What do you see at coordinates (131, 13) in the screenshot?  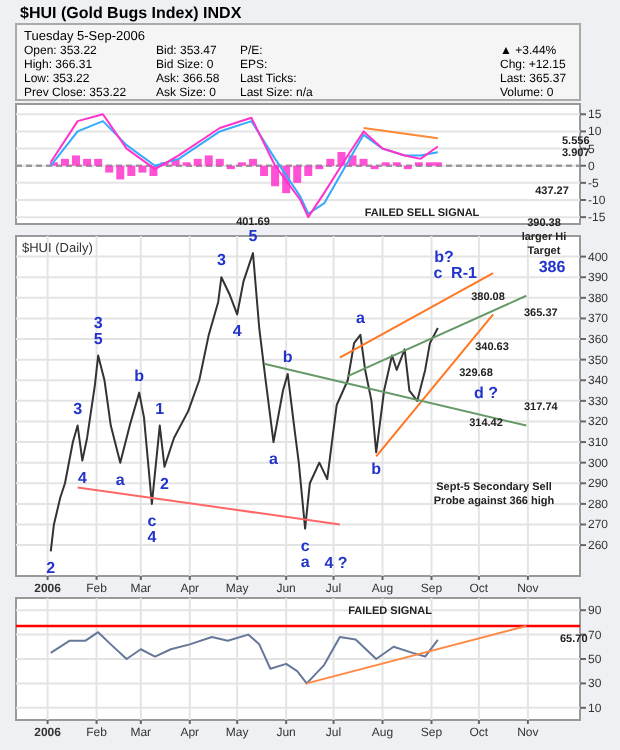 I see `text: $HUI (Gold Bugs Index) INDX` at bounding box center [131, 13].